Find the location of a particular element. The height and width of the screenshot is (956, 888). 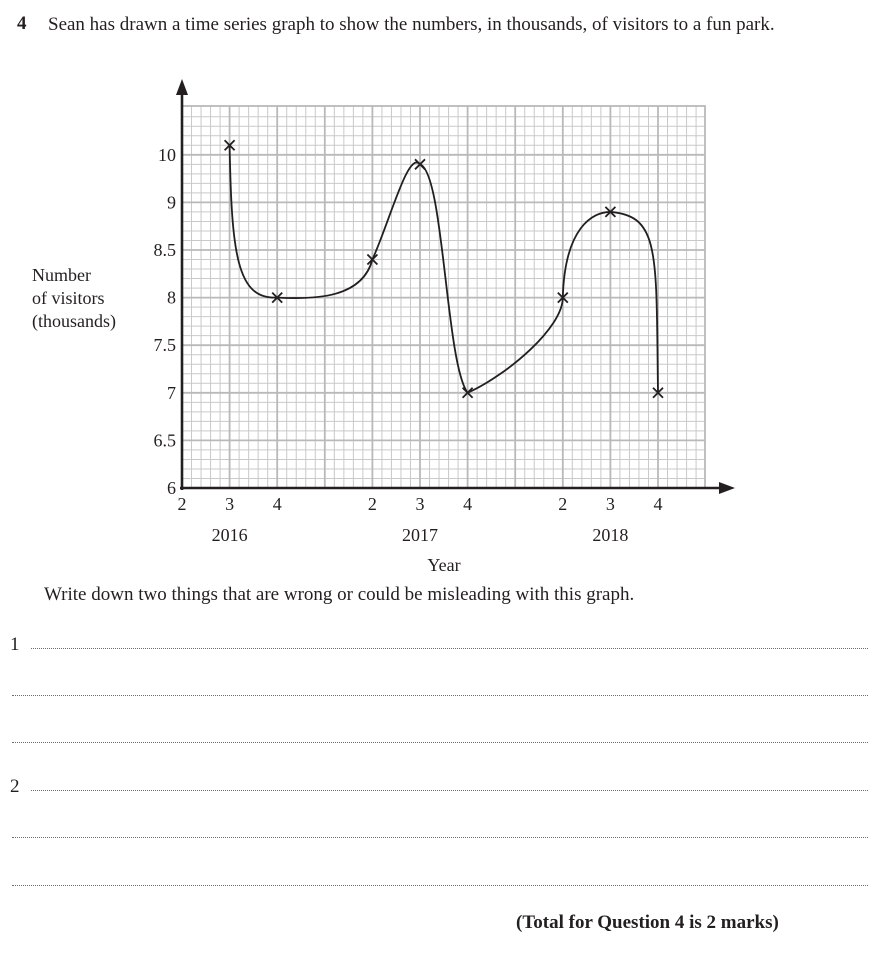

x-axis-arrow-icon is located at coordinates (727, 488).